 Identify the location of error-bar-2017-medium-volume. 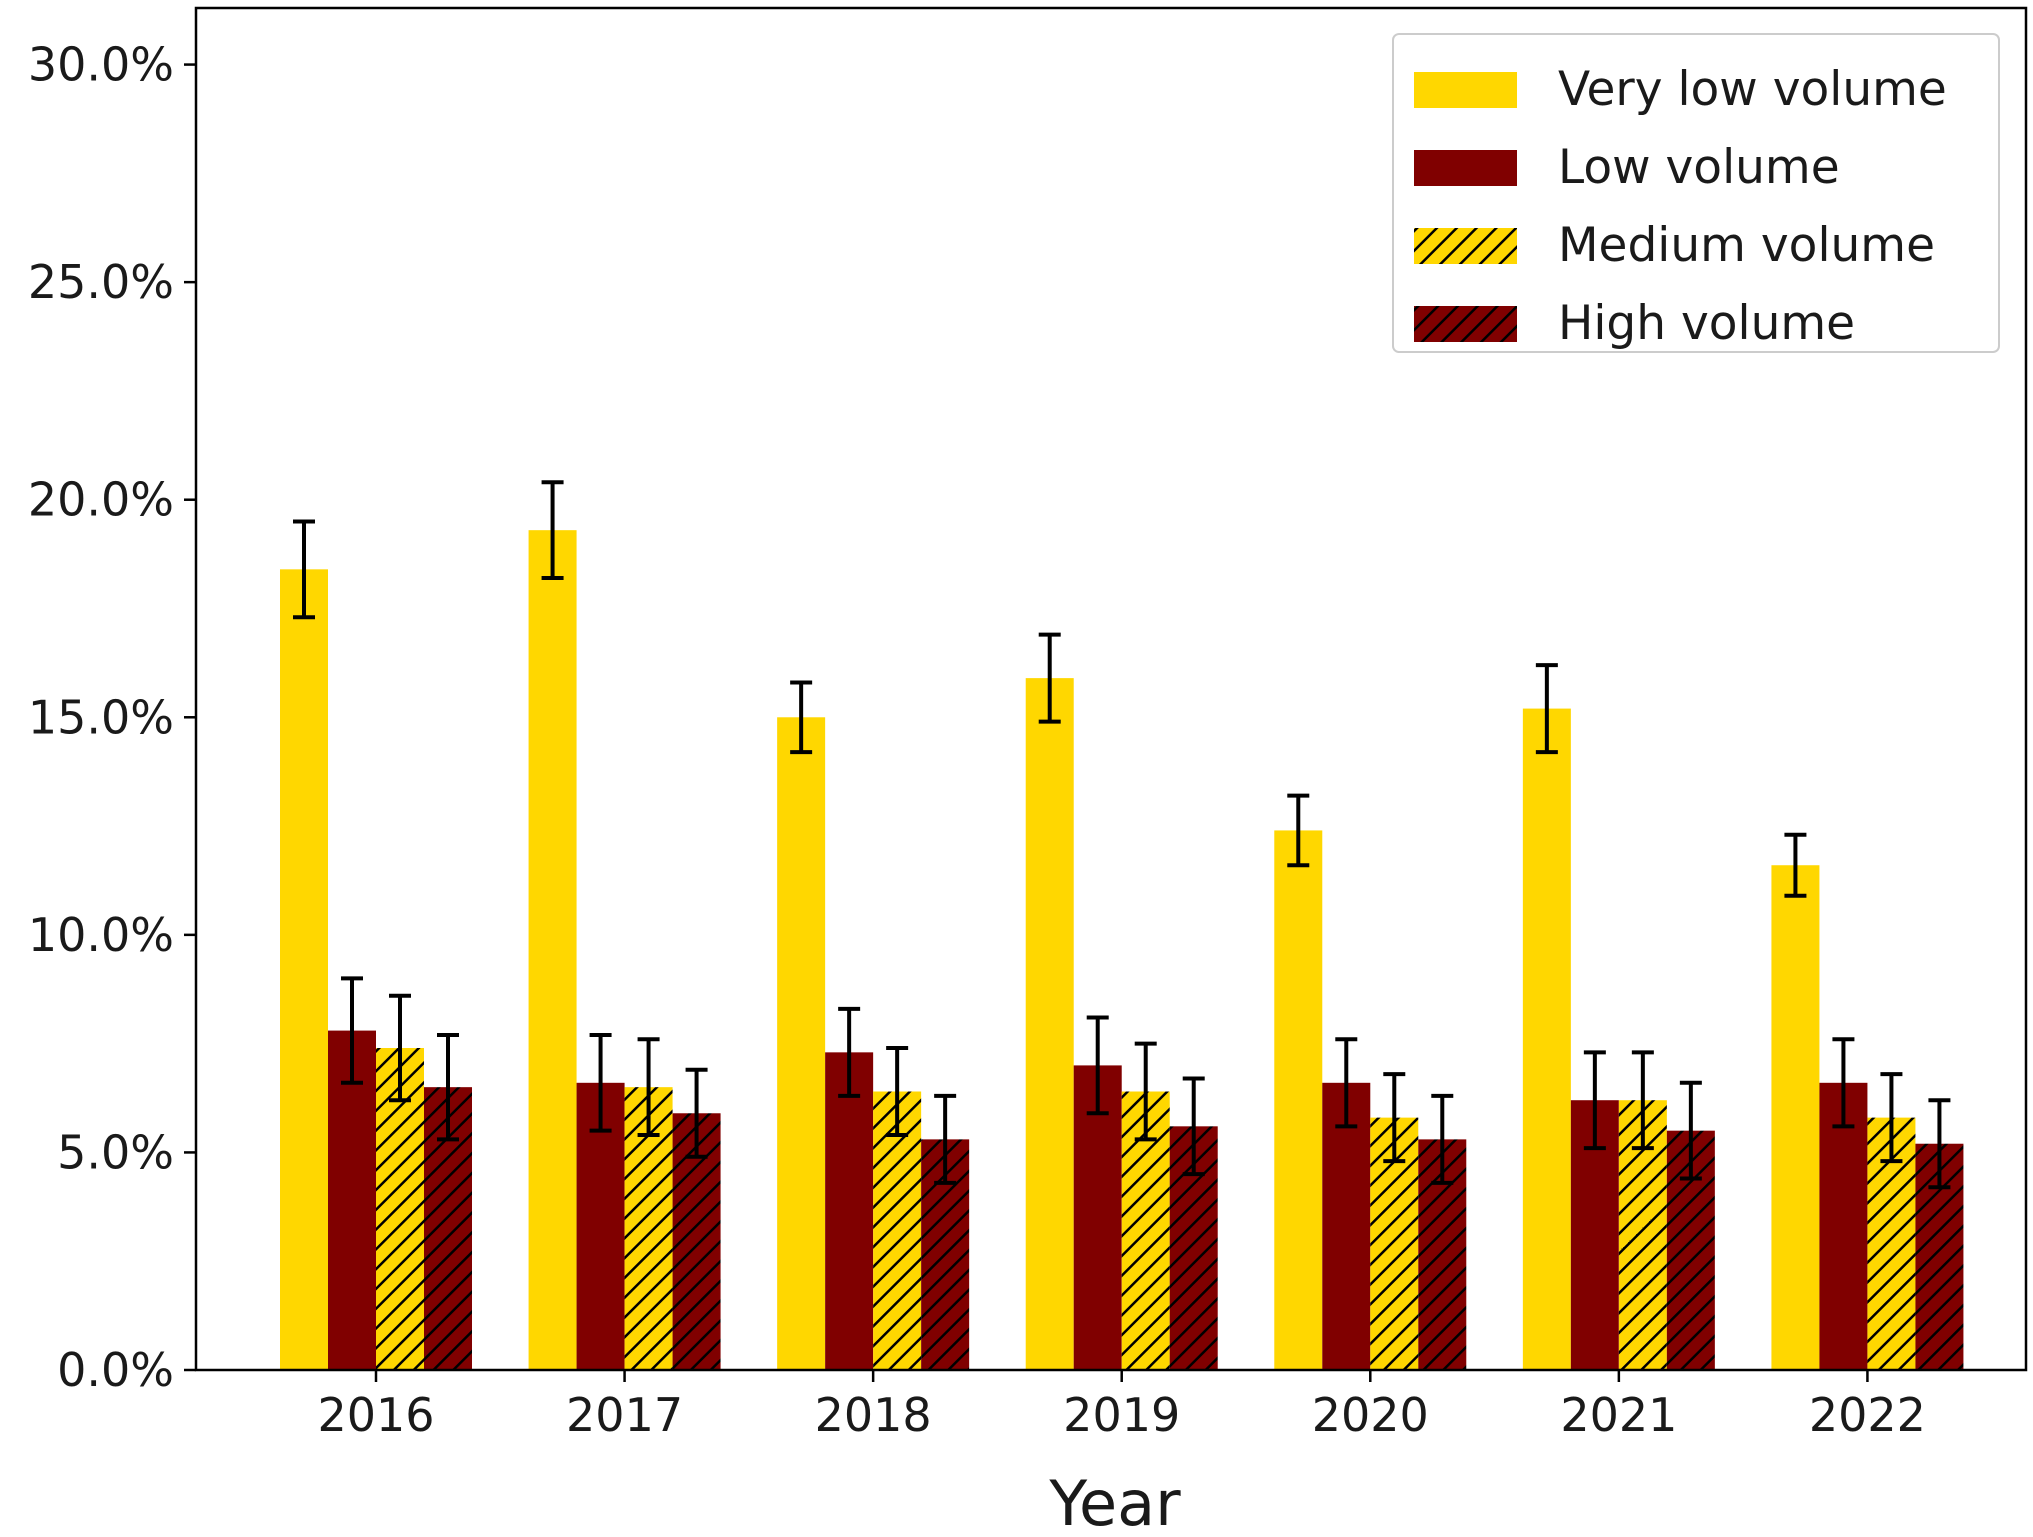
(648, 1087).